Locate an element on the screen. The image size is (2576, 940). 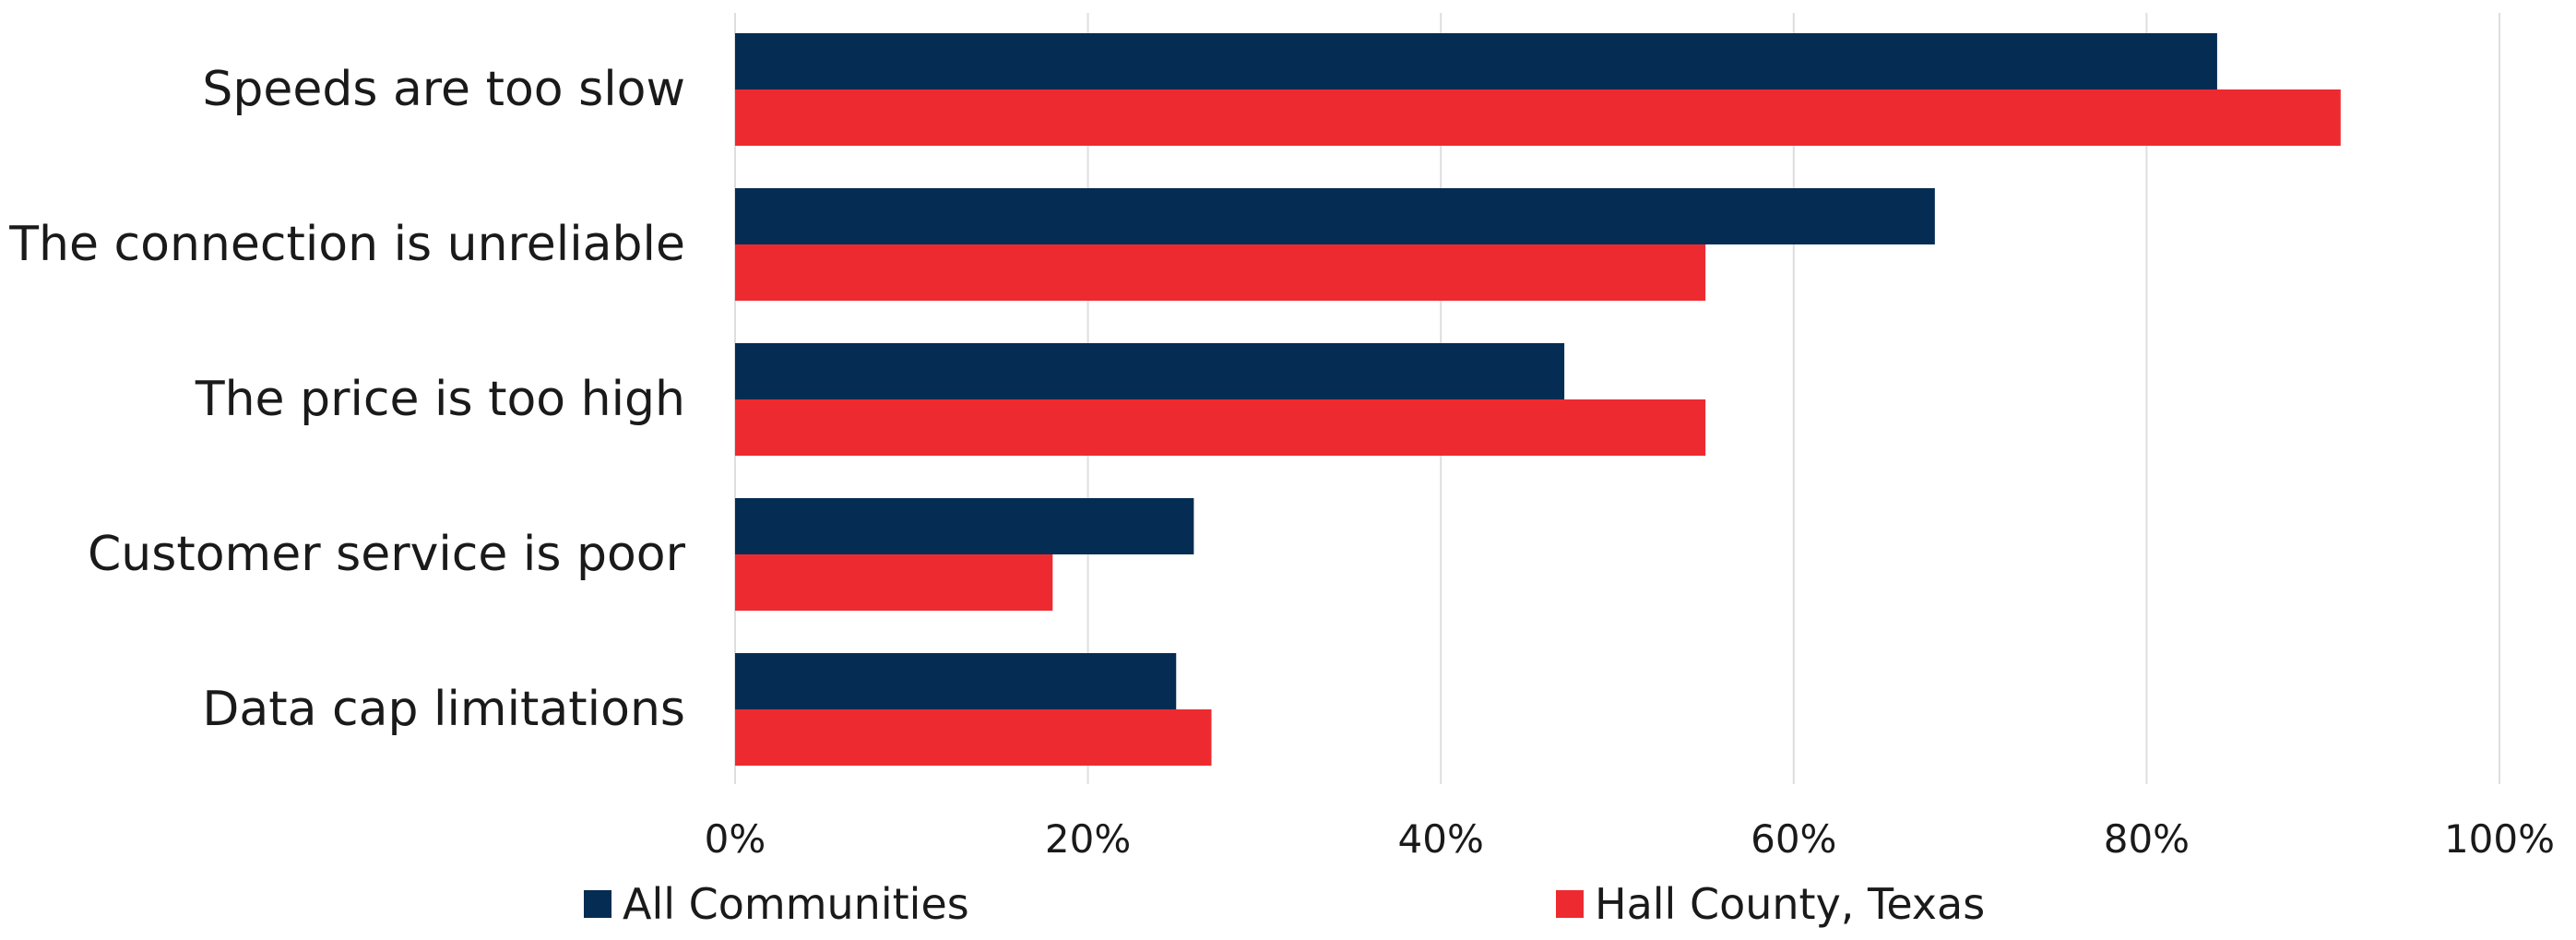
legend-label-1: Hall County, Texas is located at coordinates (1790, 904).